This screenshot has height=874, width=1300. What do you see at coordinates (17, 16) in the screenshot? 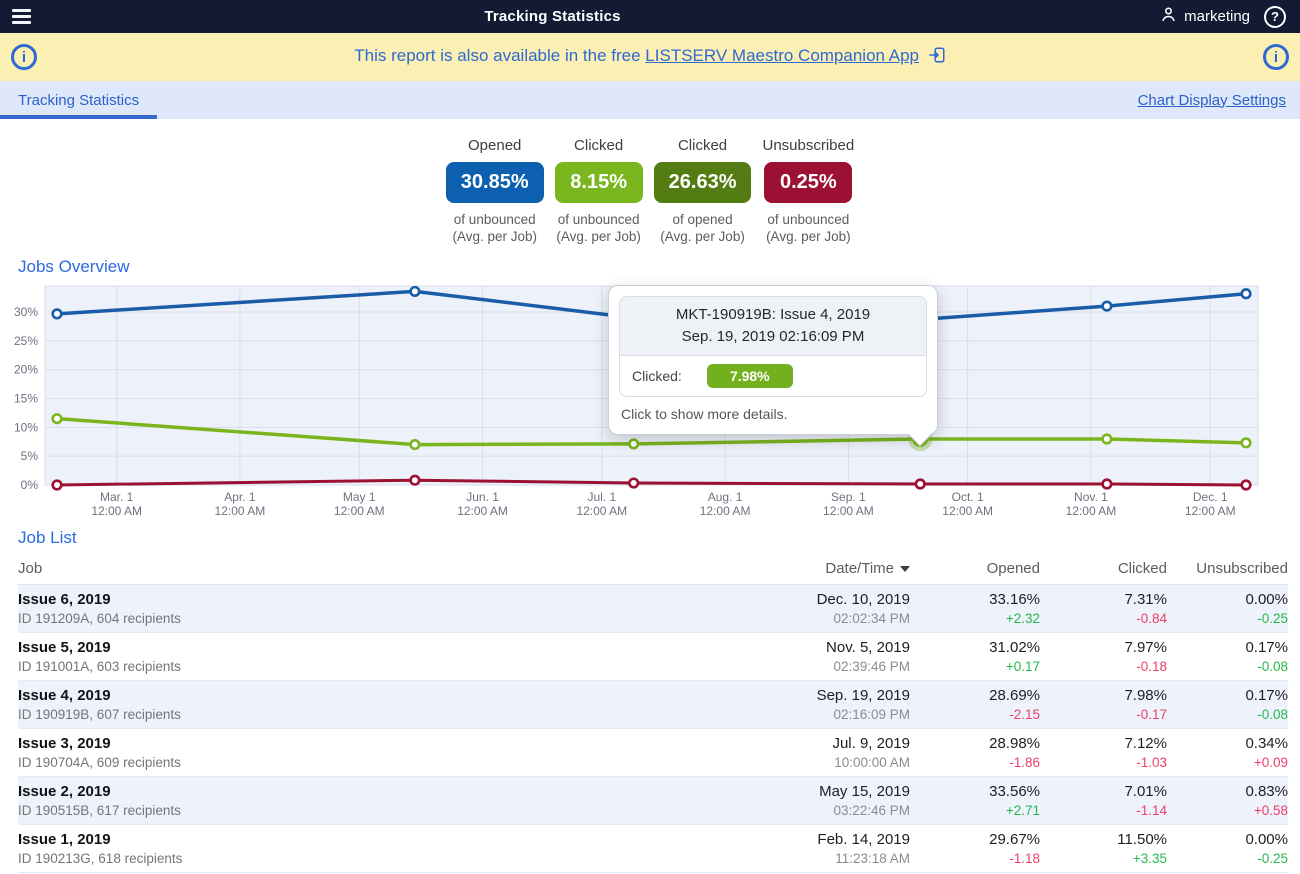
I see `menu-button` at bounding box center [17, 16].